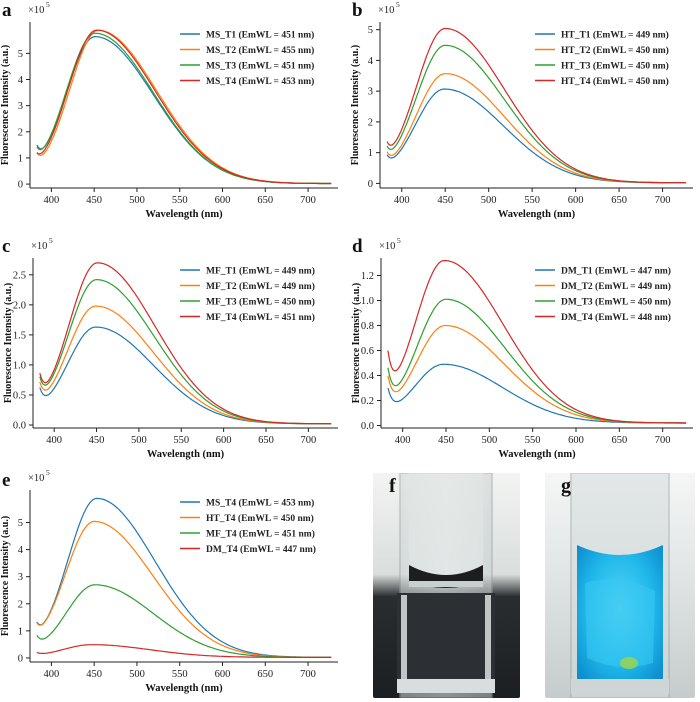  Describe the element at coordinates (367, 351) in the screenshot. I see `y-tick-label: 0.6` at that location.